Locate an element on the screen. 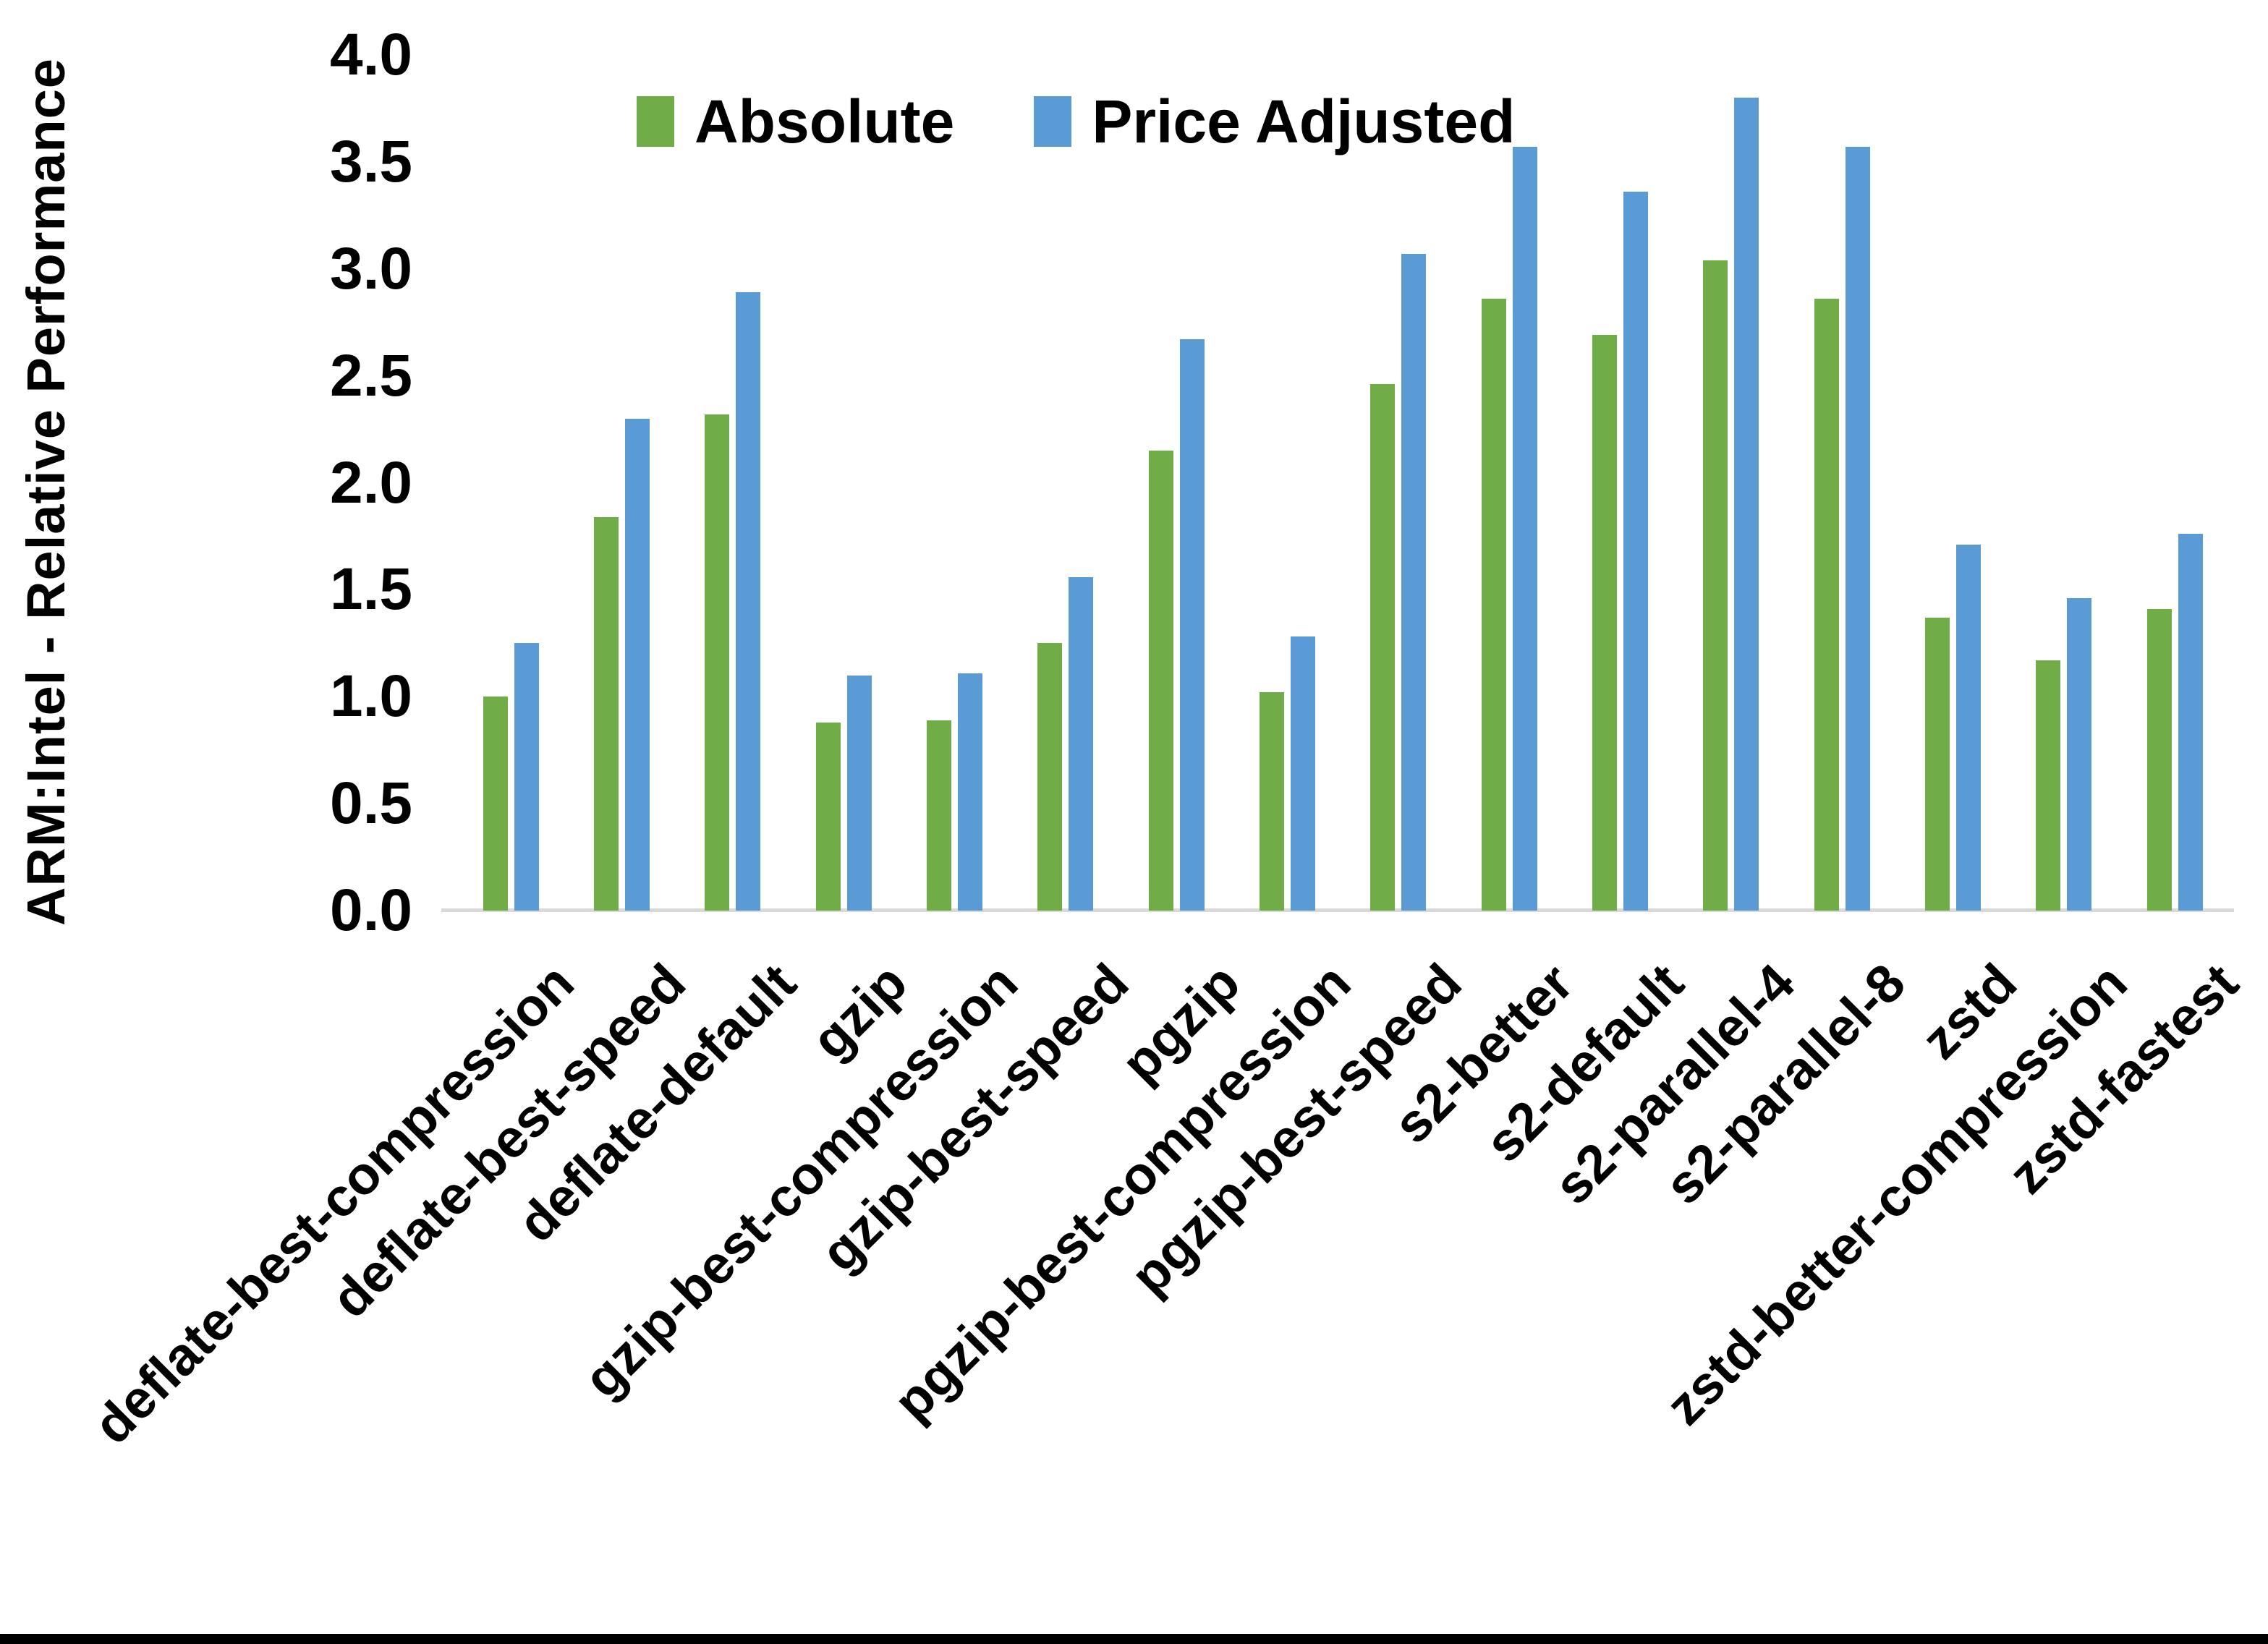 The width and height of the screenshot is (2268, 1644). bar-absolute-pgzip-best-compression is located at coordinates (1272, 801).